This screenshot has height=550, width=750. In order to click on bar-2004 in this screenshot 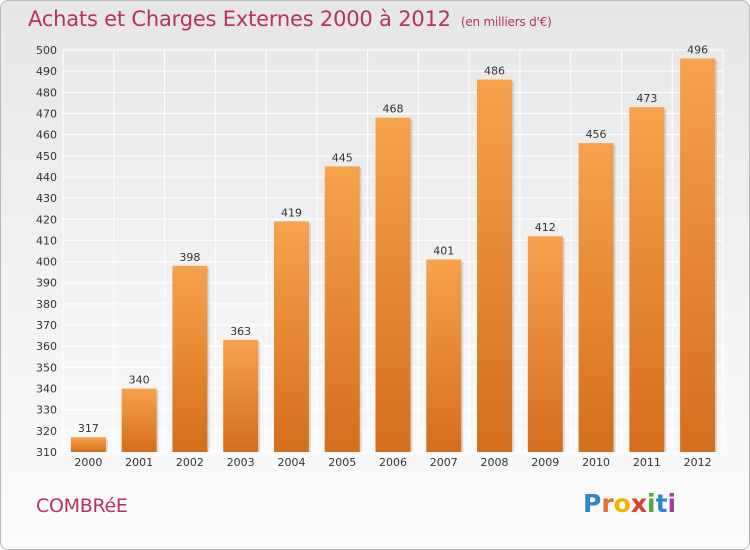, I will do `click(291, 336)`.